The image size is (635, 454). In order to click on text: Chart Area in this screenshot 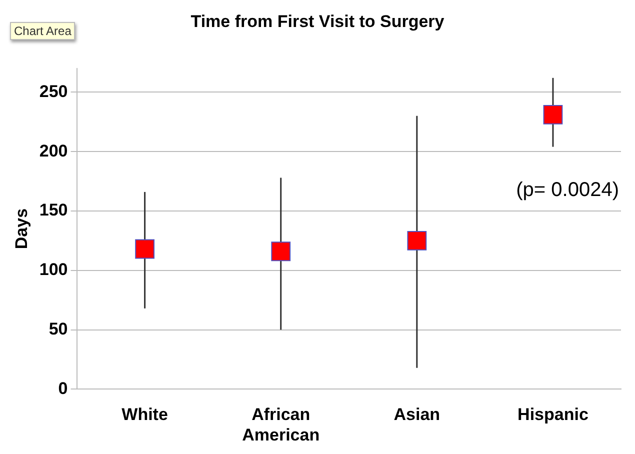, I will do `click(43, 31)`.